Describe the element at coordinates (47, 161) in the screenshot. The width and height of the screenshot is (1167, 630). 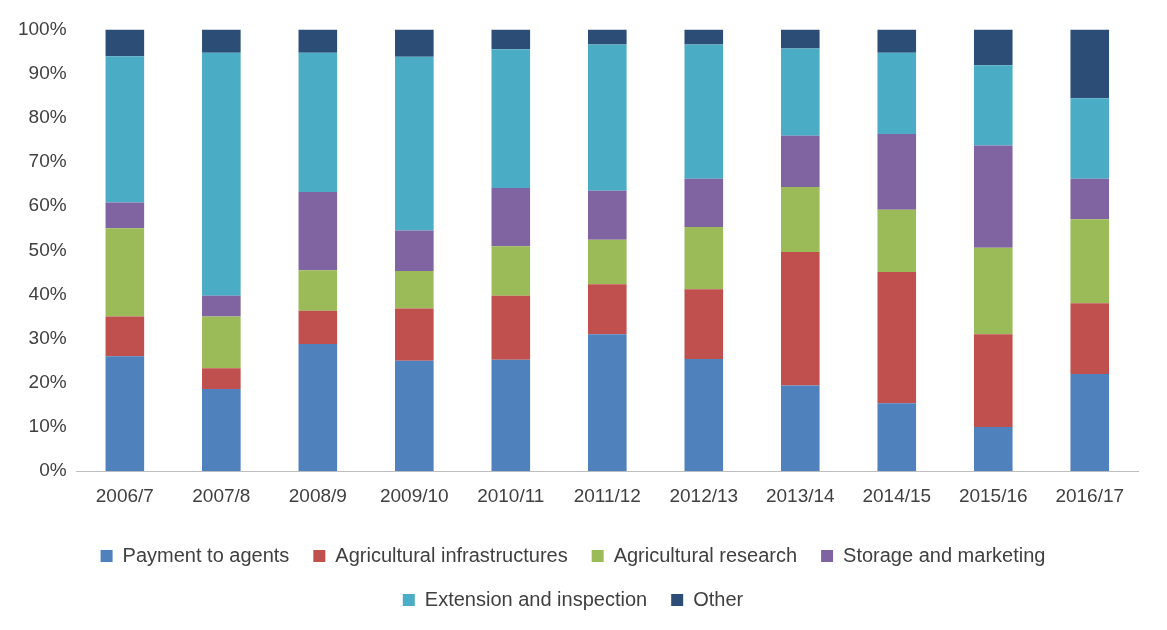
I see `y-tick-label: 70%` at that location.